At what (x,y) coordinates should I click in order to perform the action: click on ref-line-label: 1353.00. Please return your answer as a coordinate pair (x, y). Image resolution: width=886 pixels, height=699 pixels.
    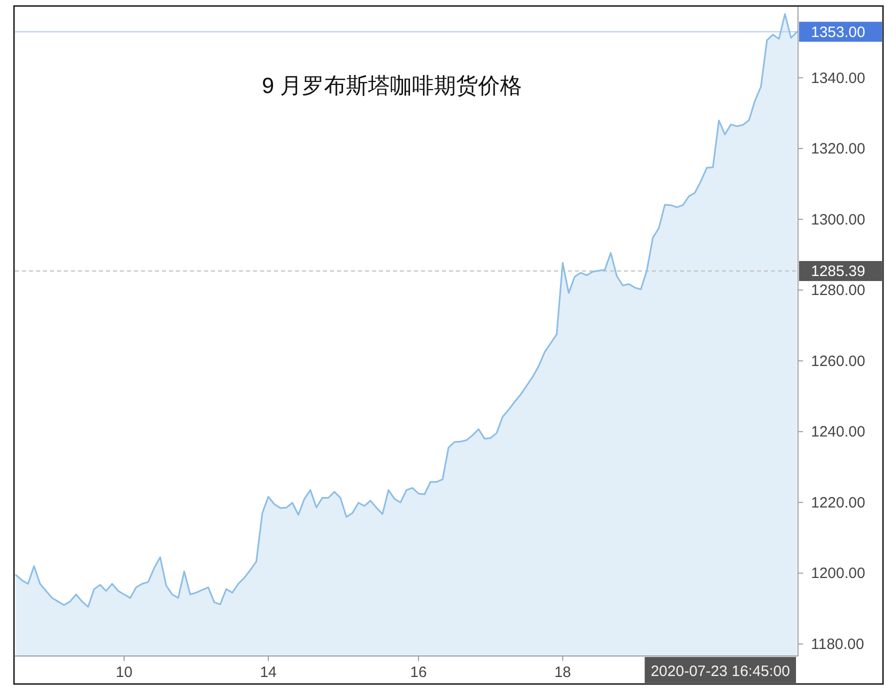
    Looking at the image, I should click on (838, 32).